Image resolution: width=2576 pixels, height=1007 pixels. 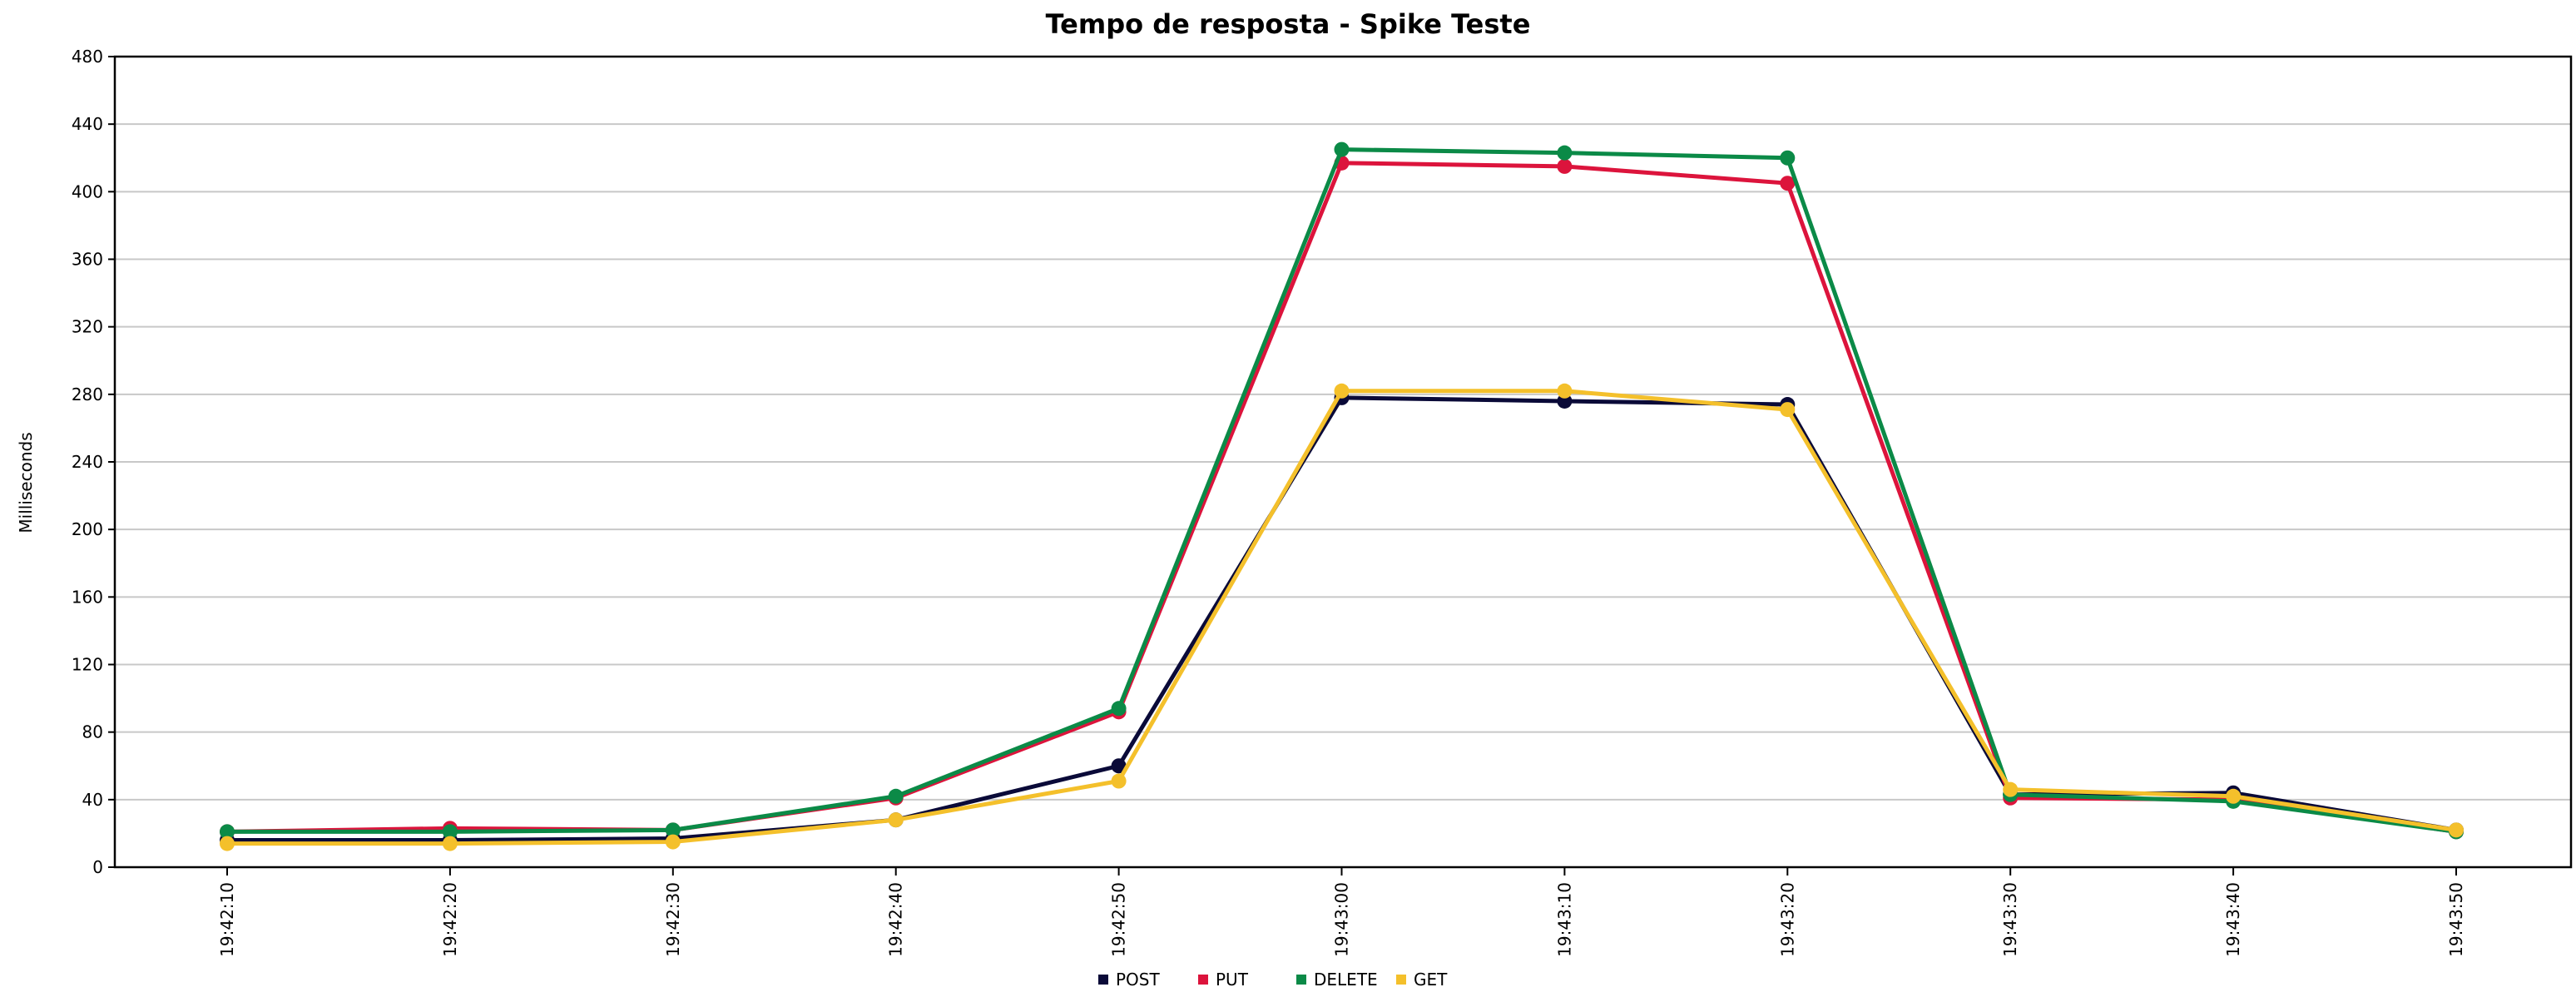 What do you see at coordinates (1288, 24) in the screenshot?
I see `chart-title: Tempo de resposta - Spike Teste` at bounding box center [1288, 24].